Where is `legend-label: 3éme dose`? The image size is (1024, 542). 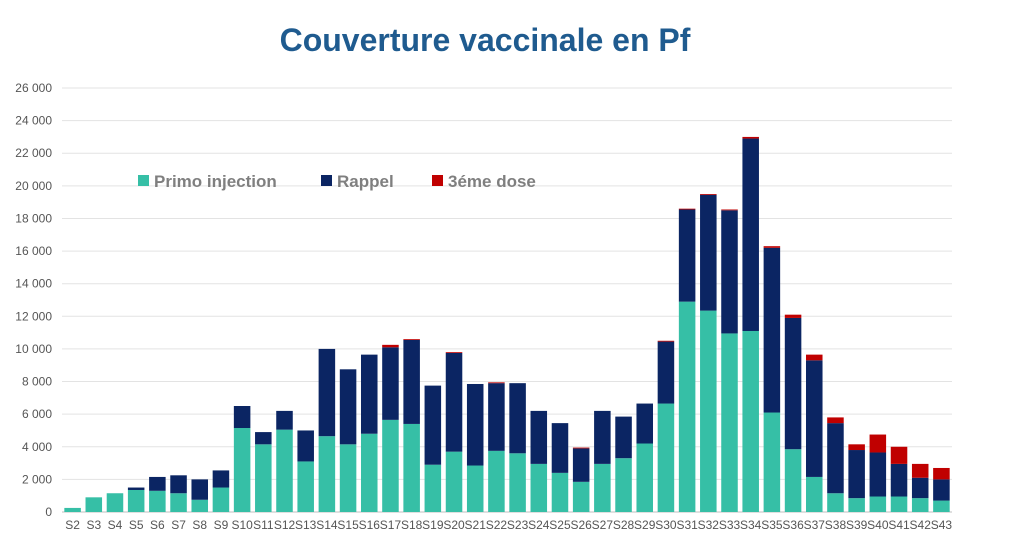
legend-label: 3éme dose is located at coordinates (492, 181).